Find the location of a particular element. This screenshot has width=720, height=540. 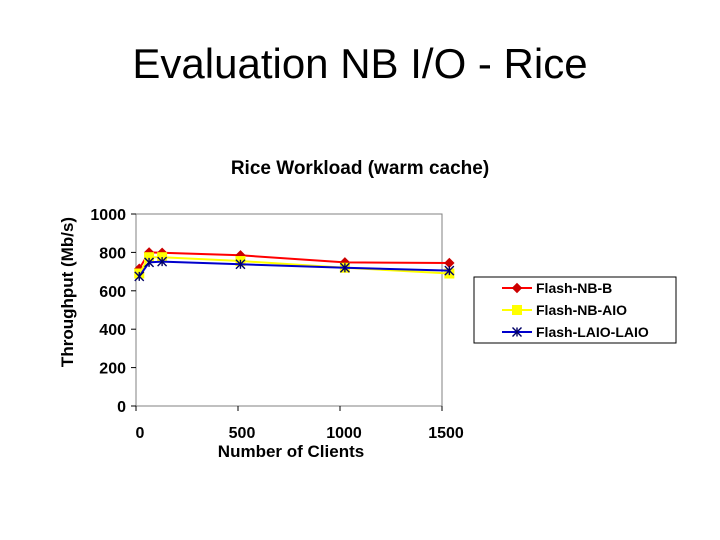

slide-title: Evaluation NB I/O - Rice is located at coordinates (360, 63).